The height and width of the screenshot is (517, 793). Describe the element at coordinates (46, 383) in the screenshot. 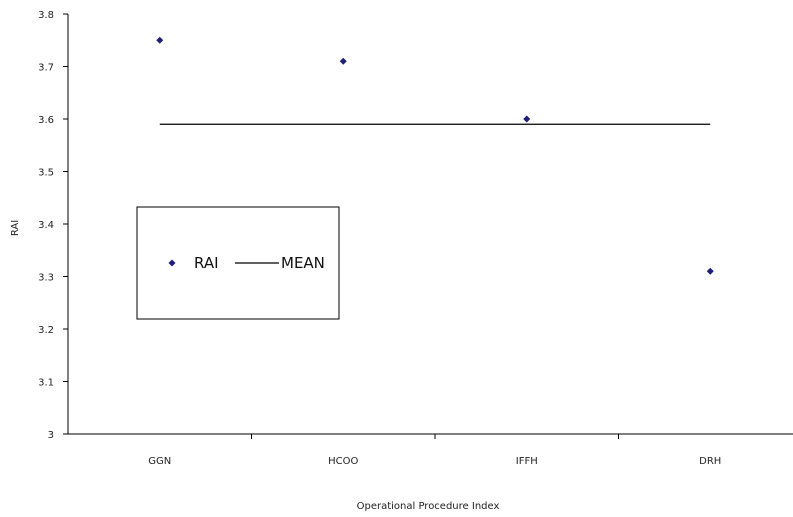

I see `y-tick-label: 3.1` at that location.